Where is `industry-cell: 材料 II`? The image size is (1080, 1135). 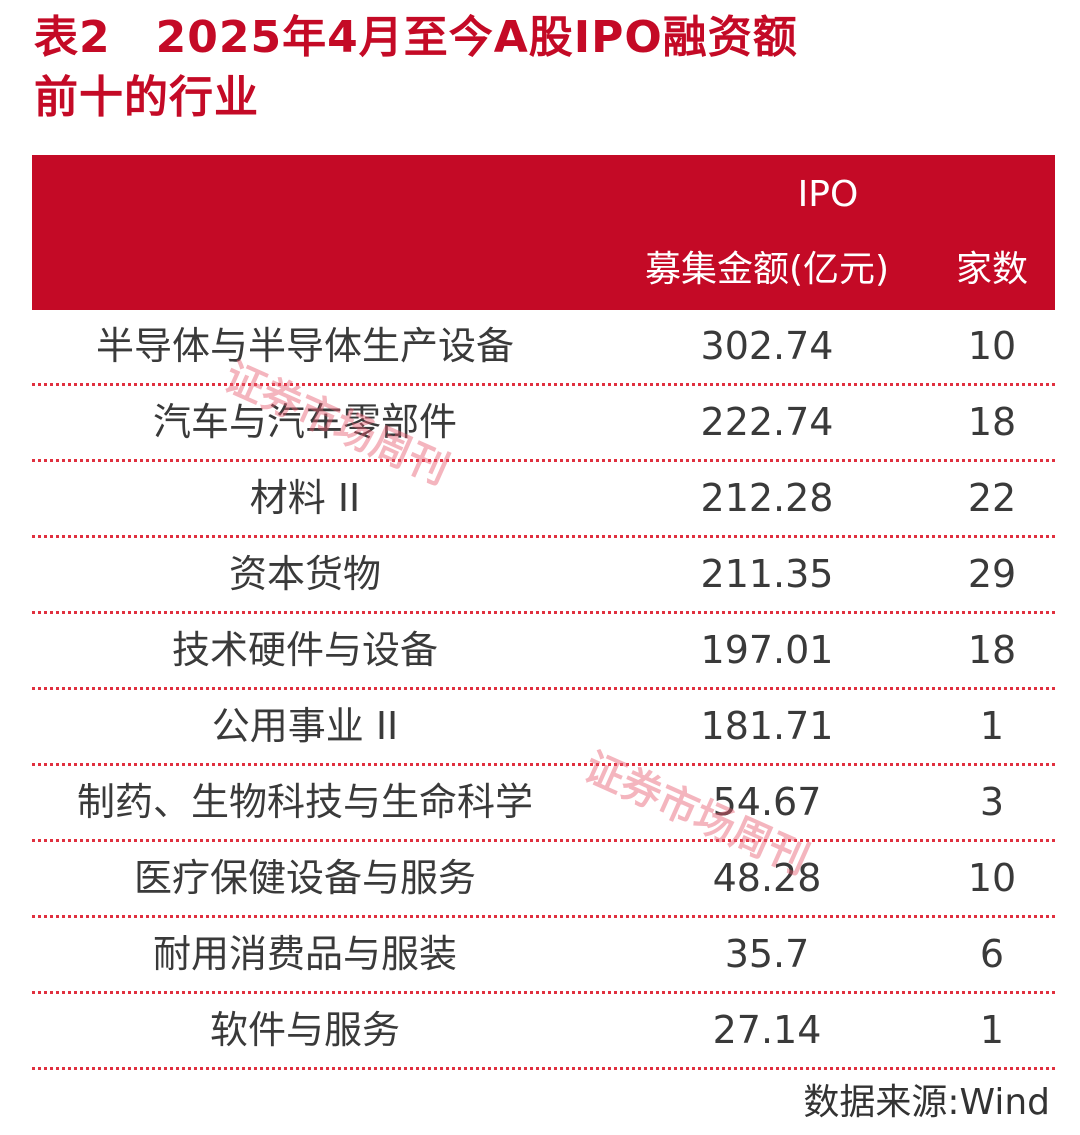
industry-cell: 材料 II is located at coordinates (305, 498).